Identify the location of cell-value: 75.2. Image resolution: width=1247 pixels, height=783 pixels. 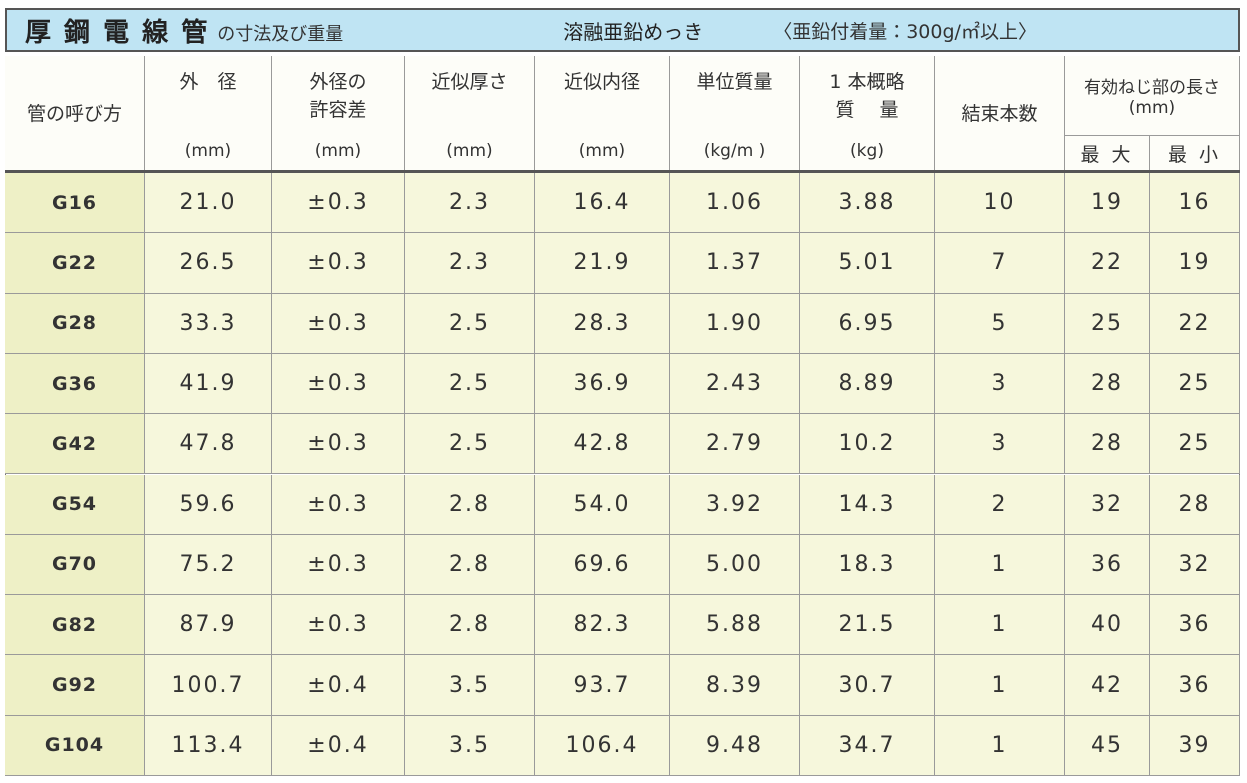
(208, 564).